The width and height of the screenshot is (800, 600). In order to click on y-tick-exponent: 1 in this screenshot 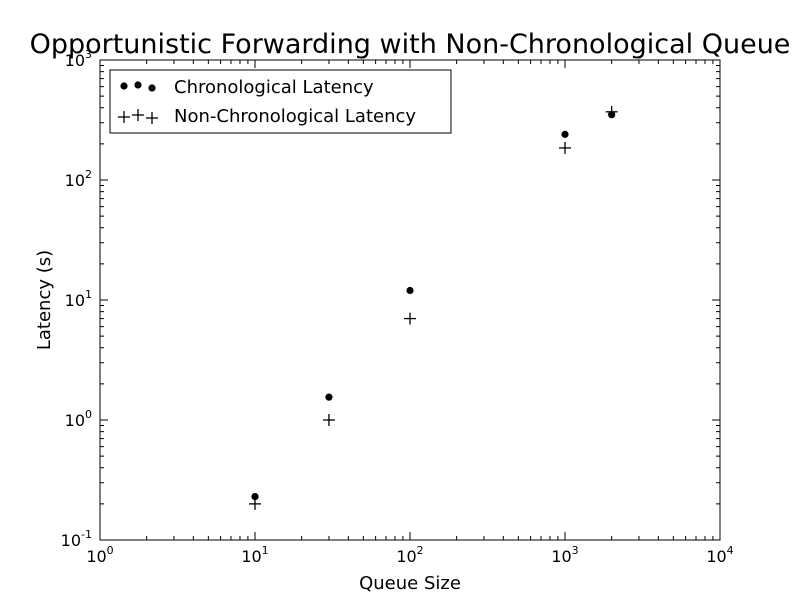, I will do `click(88, 294)`.